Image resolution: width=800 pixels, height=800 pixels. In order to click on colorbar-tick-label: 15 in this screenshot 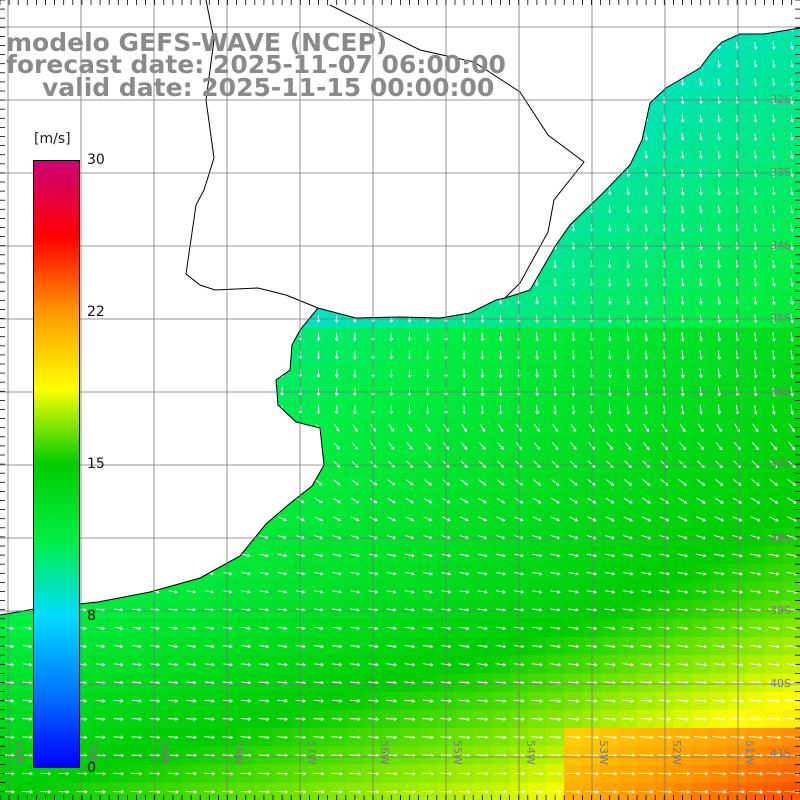, I will do `click(96, 464)`.